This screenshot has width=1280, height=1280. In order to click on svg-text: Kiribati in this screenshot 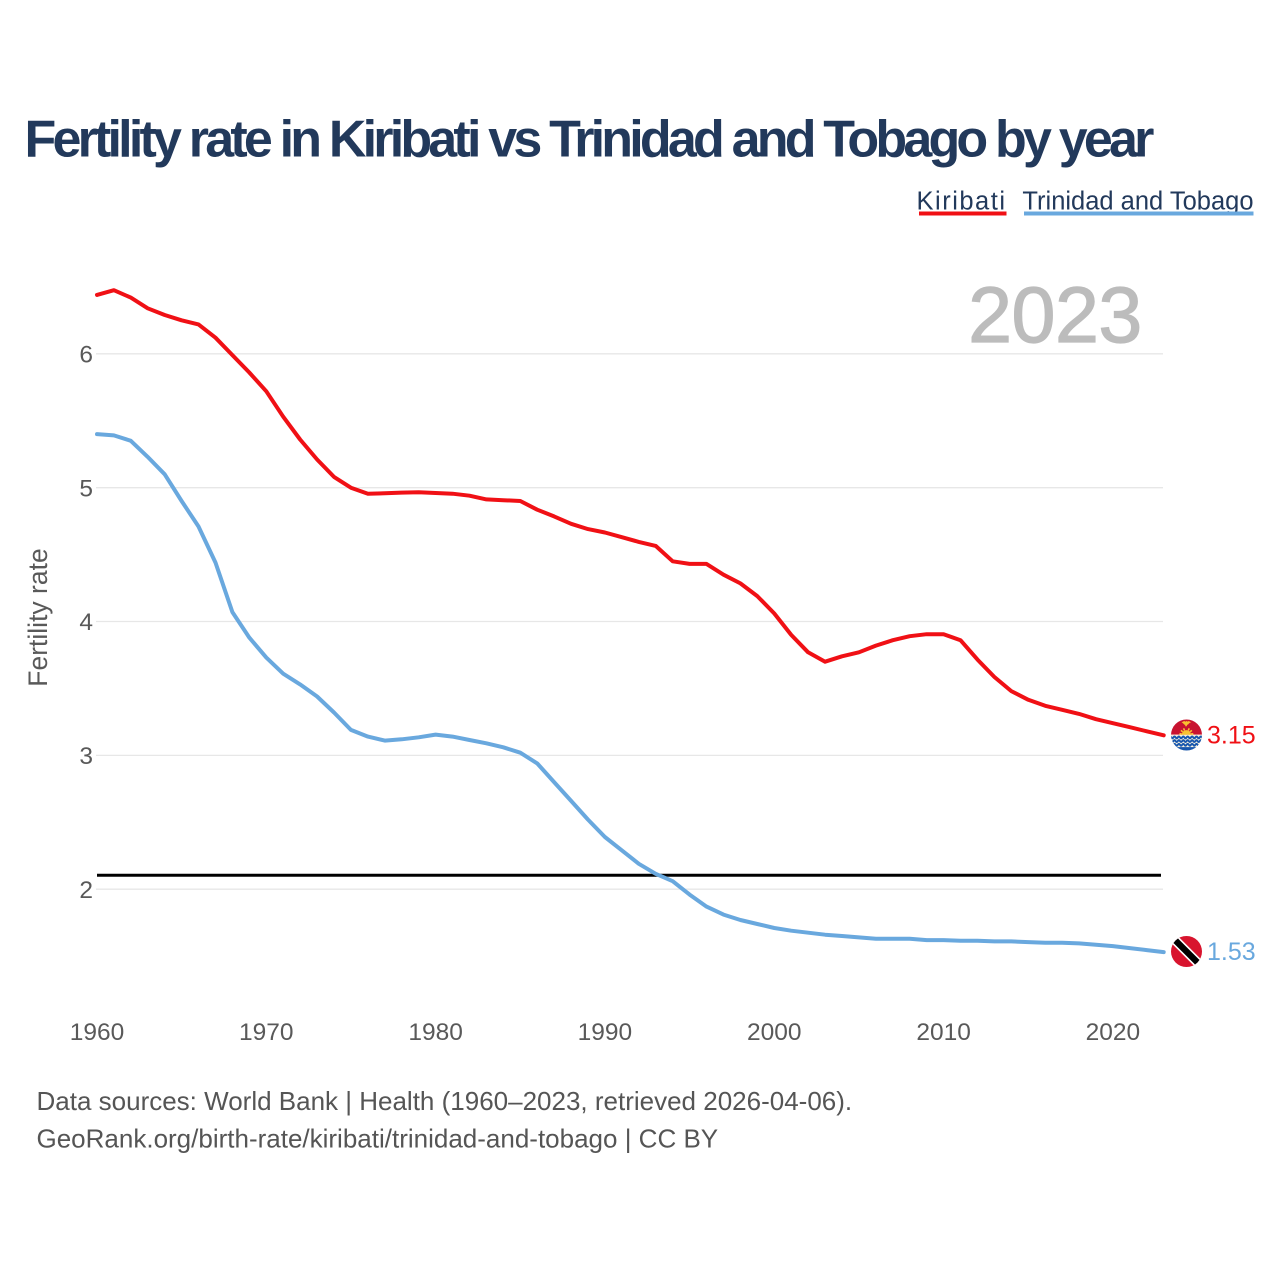, I will do `click(962, 202)`.